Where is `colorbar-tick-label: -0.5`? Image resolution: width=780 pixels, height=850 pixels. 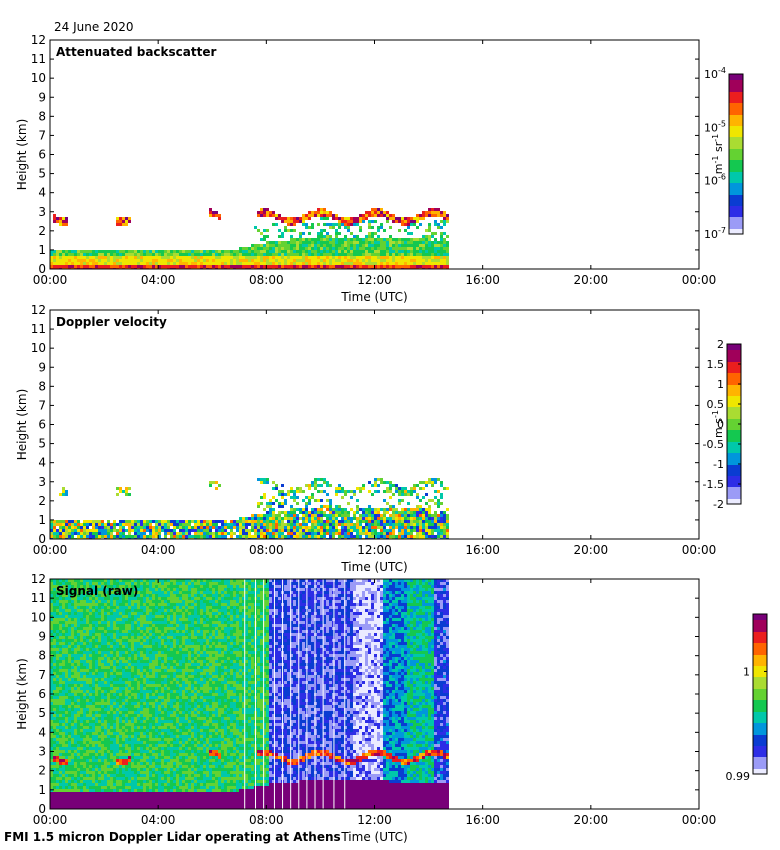
colorbar-tick-label: -0.5 is located at coordinates (713, 444).